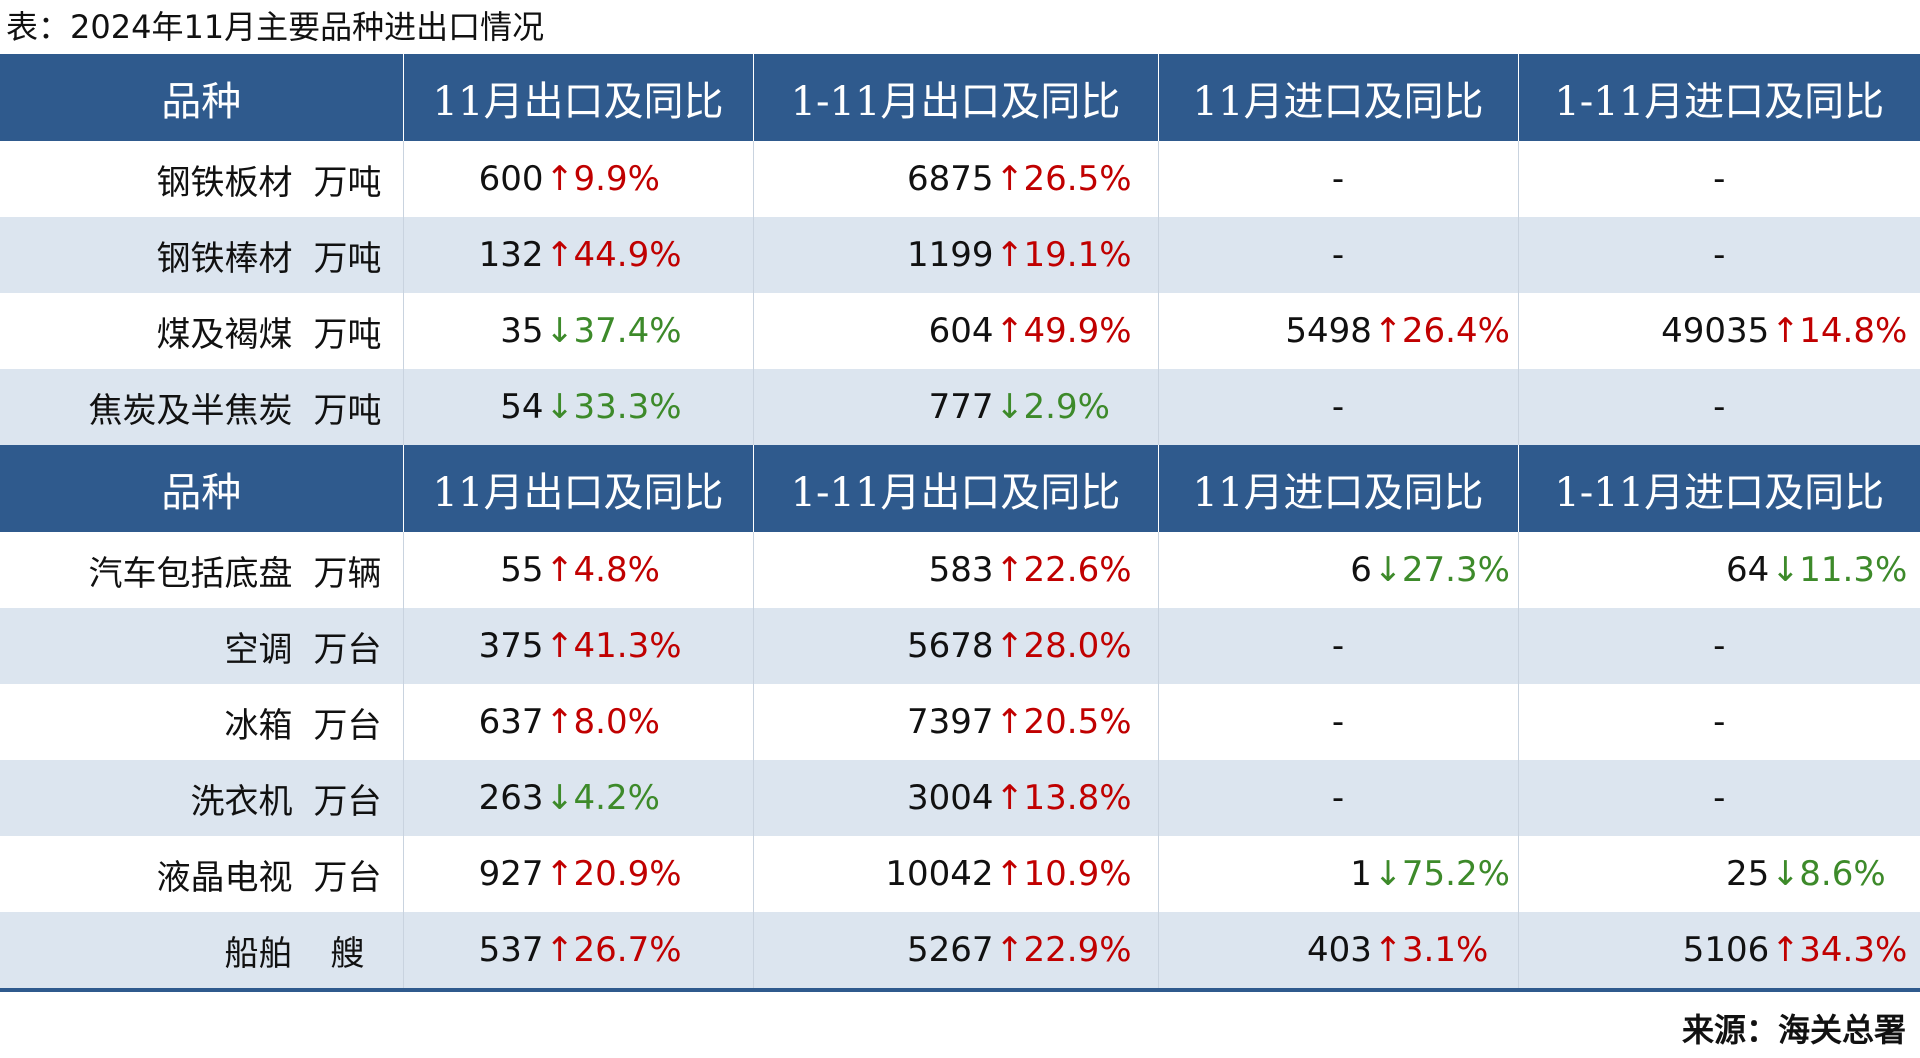 Image resolution: width=1920 pixels, height=1058 pixels. I want to click on table-row: 汽车包括底盘 万辆 55 ↑ 4.8% 583 ↑ 22.6% 6 ↓ 27.3% 64 ↓ 11.3%, so click(960, 570).